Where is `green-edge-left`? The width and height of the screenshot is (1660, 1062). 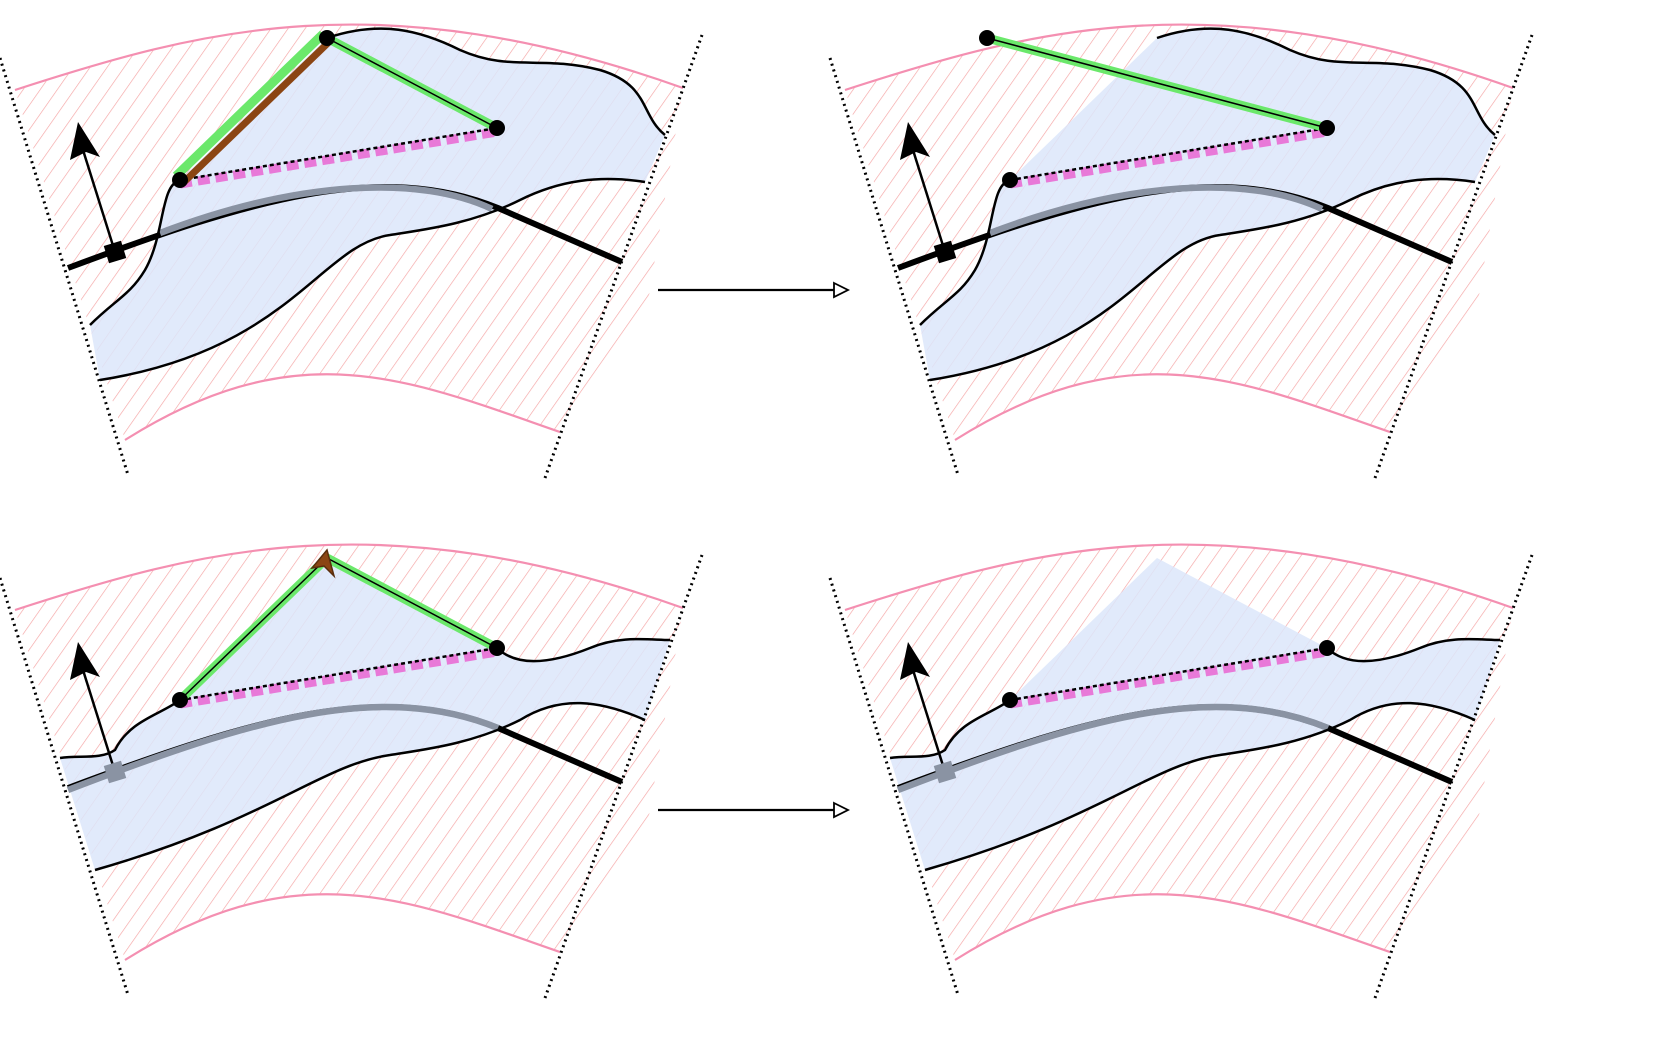 green-edge-left is located at coordinates (249, 105).